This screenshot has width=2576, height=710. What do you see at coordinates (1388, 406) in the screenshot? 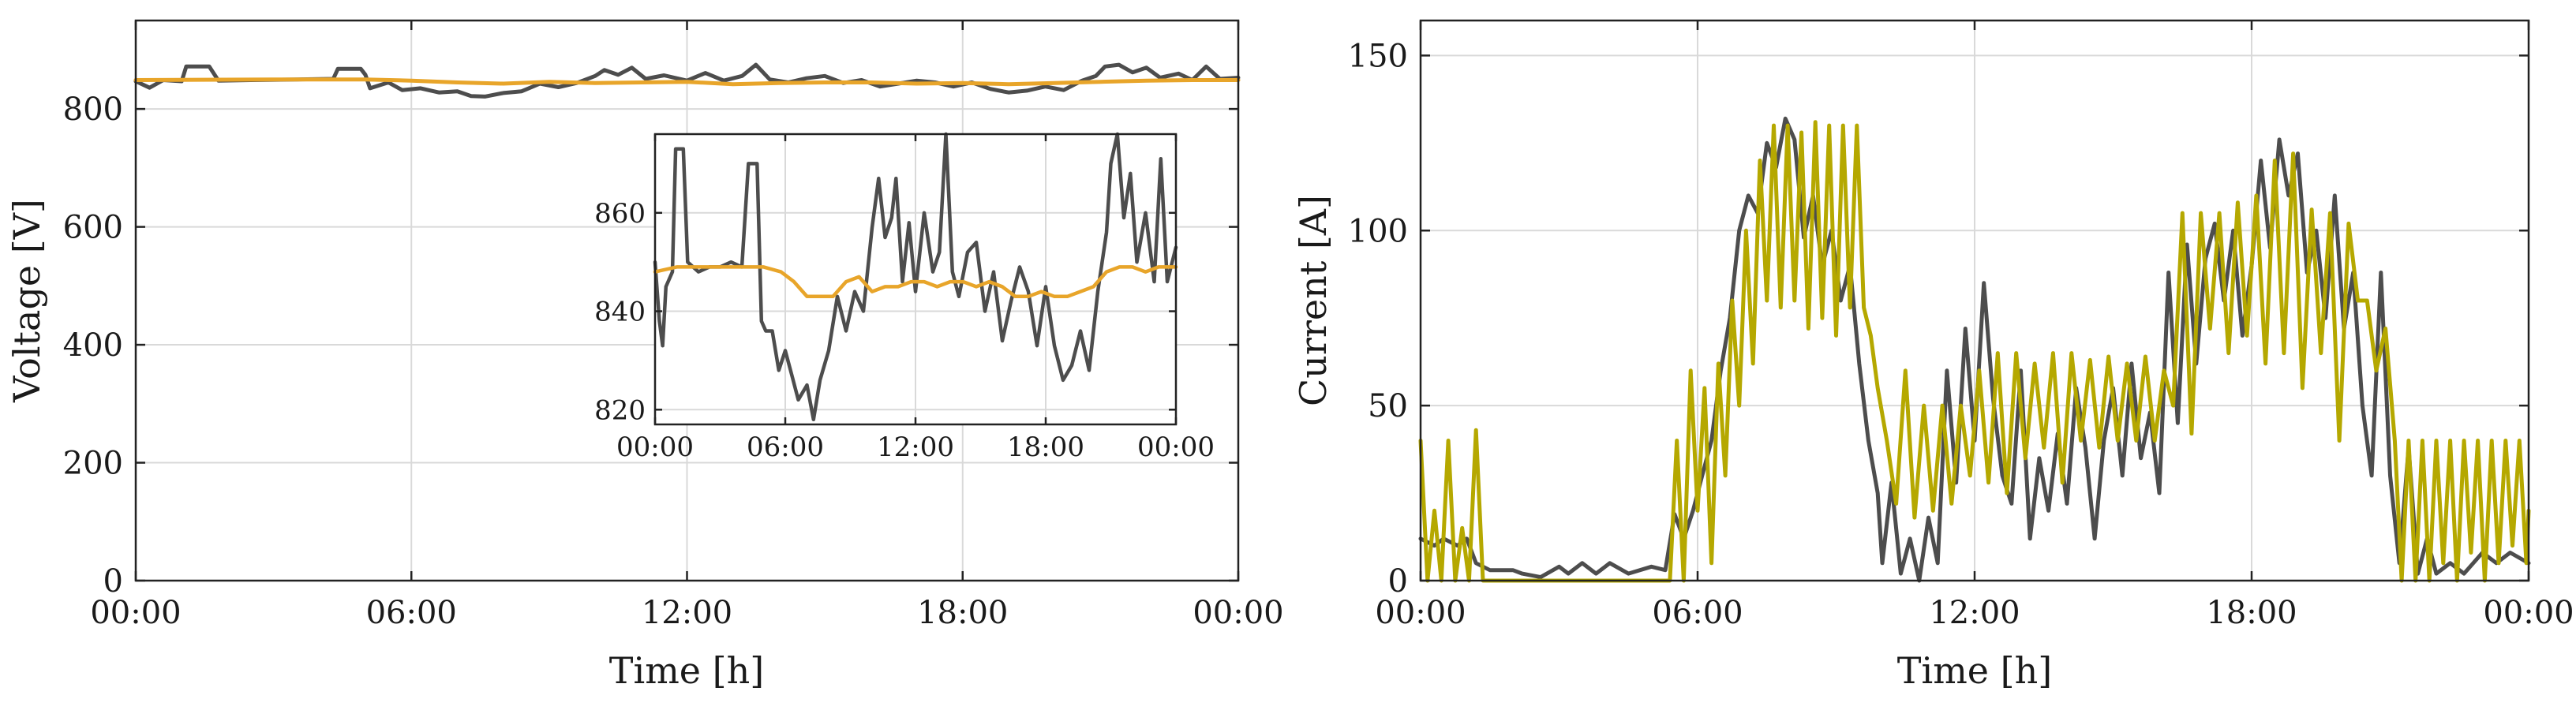
I see `y-tick-label: 50` at bounding box center [1388, 406].